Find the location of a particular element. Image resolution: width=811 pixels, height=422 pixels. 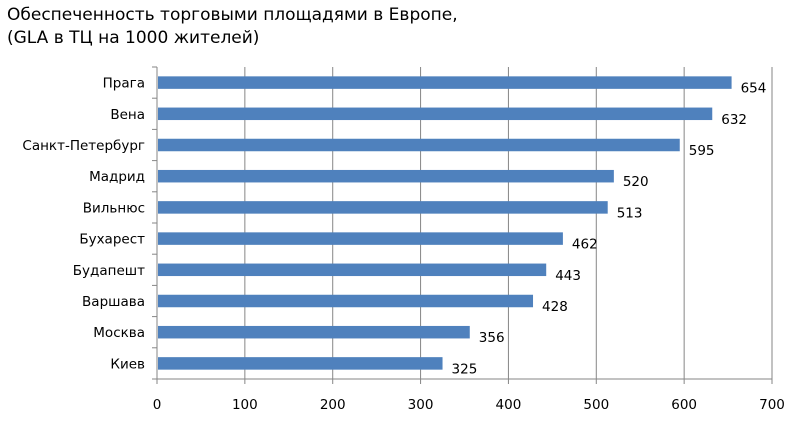

data-label: 428 is located at coordinates (555, 307).